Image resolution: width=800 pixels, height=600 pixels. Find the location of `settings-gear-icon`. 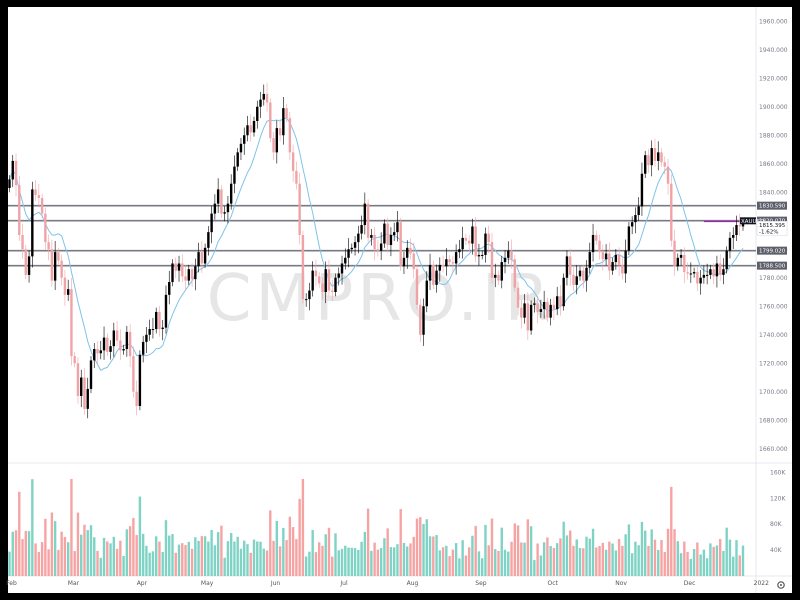

settings-gear-icon is located at coordinates (781, 585).